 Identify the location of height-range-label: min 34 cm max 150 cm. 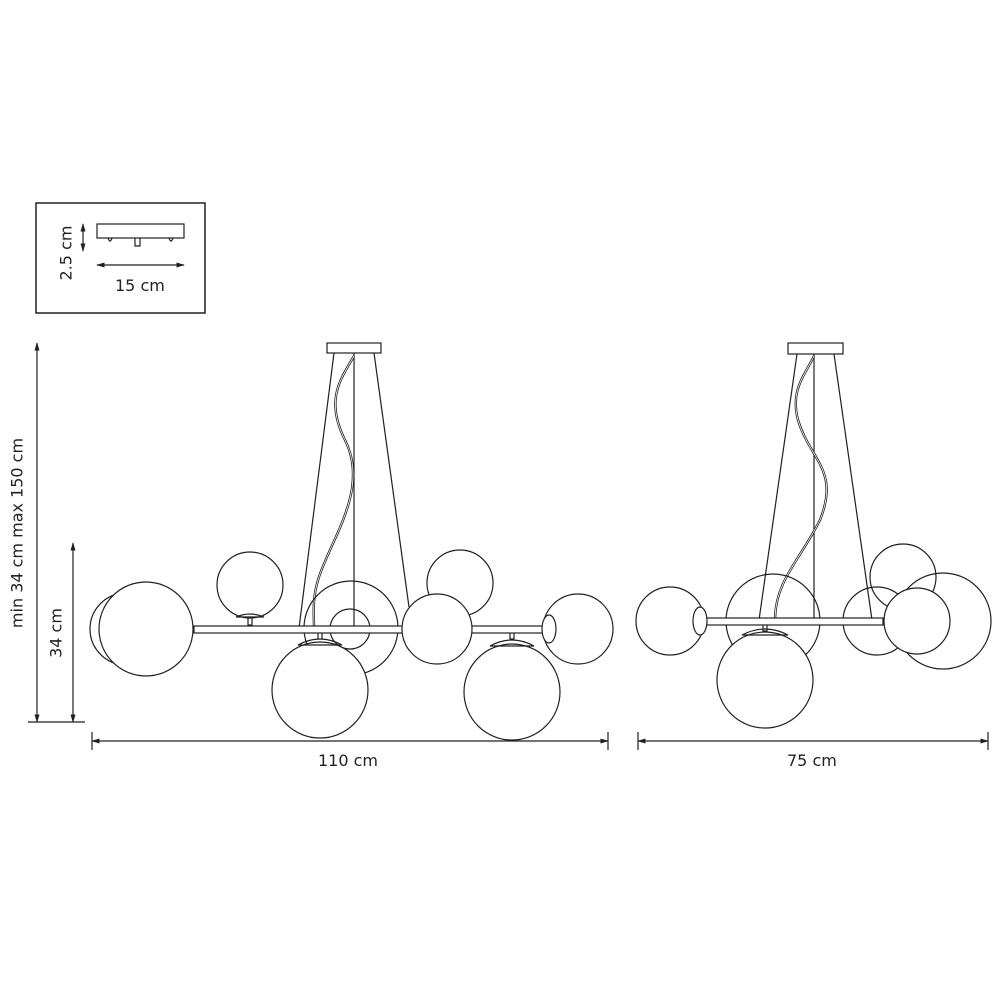
(17, 533).